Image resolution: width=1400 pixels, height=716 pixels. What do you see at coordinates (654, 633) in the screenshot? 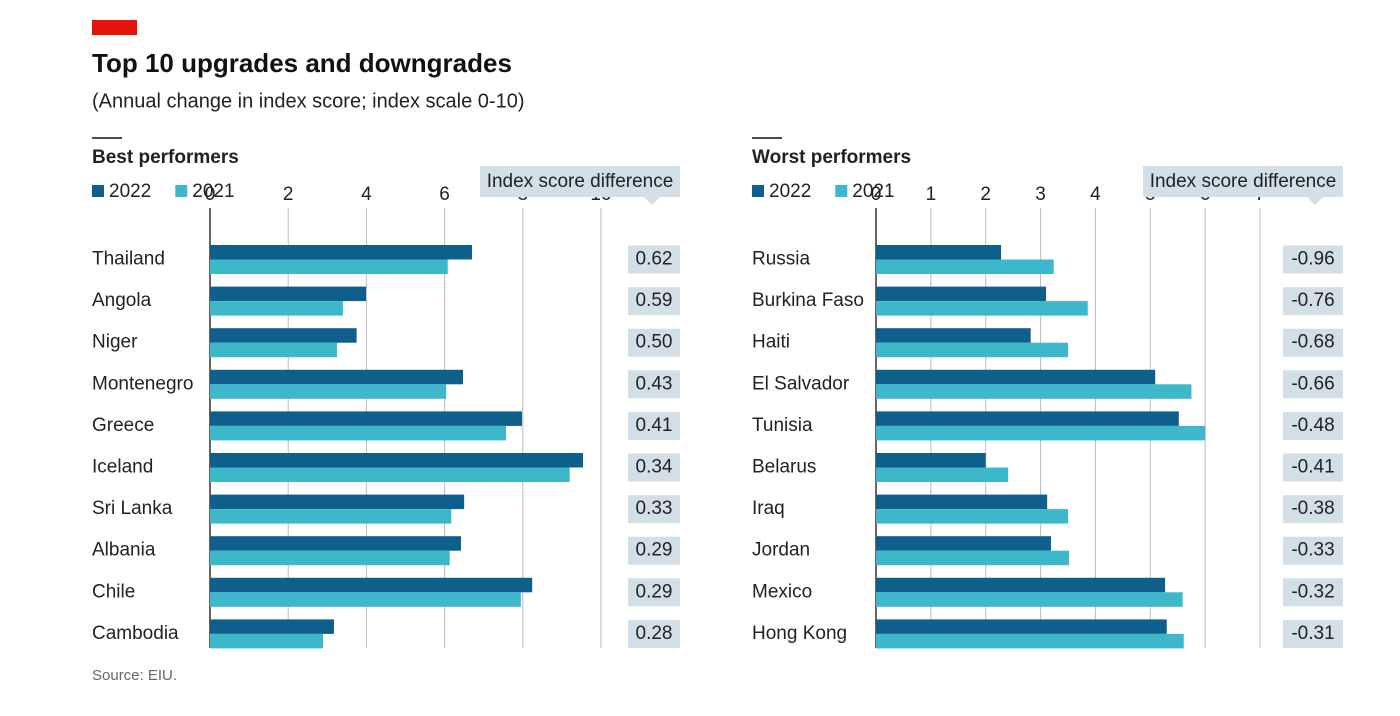
I see `diff-value: 0.28` at bounding box center [654, 633].